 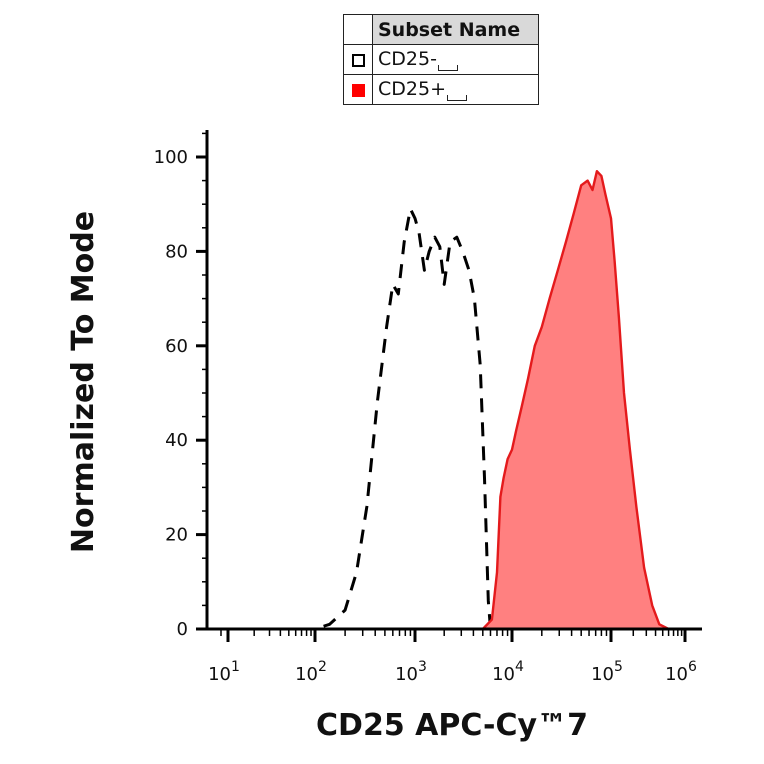 What do you see at coordinates (607, 672) in the screenshot?
I see `x-tick-label: 10⁵` at bounding box center [607, 672].